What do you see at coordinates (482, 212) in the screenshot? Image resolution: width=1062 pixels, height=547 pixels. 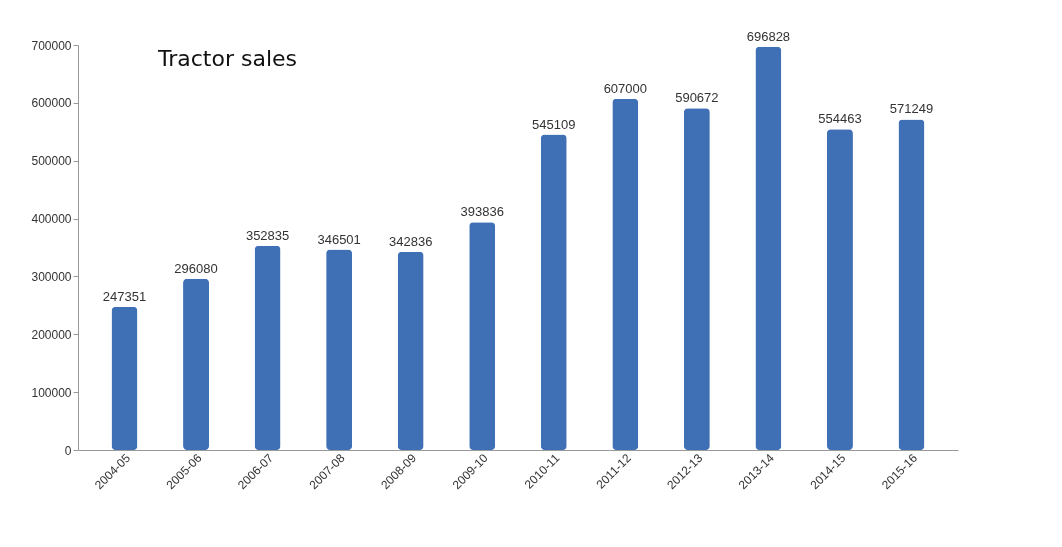 I see `data-label: 393836` at bounding box center [482, 212].